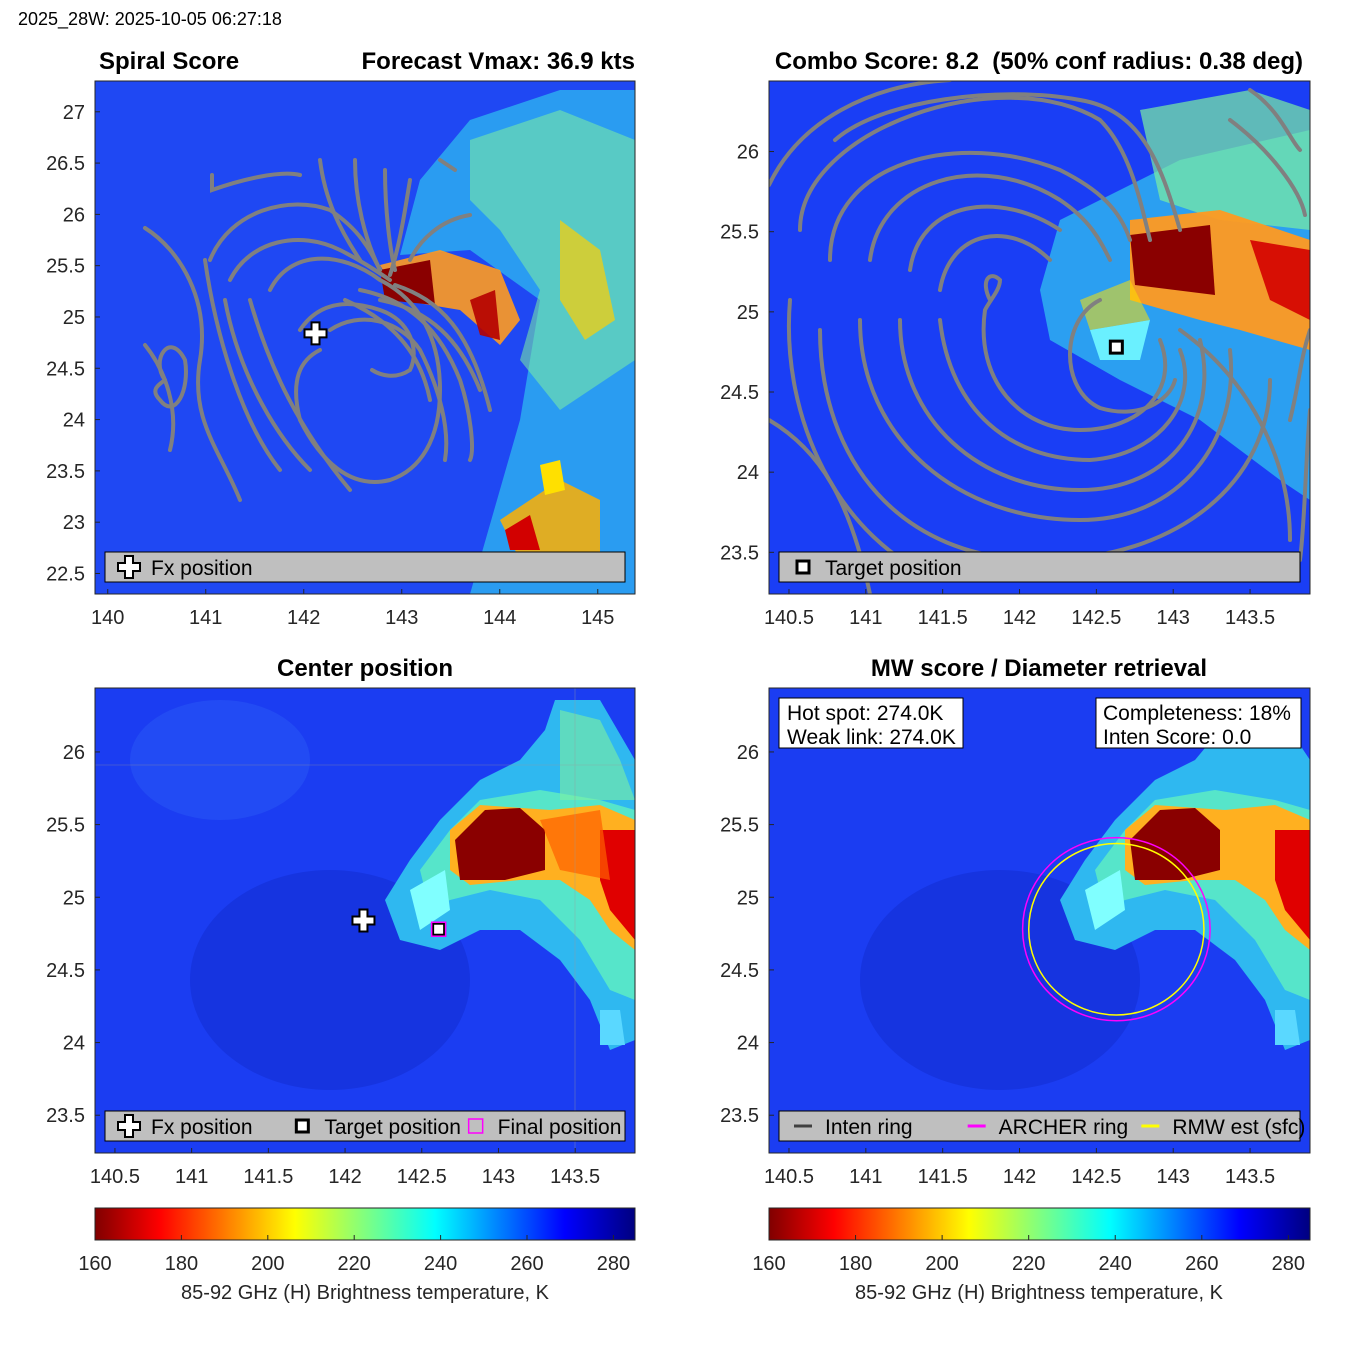 The height and width of the screenshot is (1350, 1350). What do you see at coordinates (107, 618) in the screenshot?
I see `x-tick-label: 140` at bounding box center [107, 618].